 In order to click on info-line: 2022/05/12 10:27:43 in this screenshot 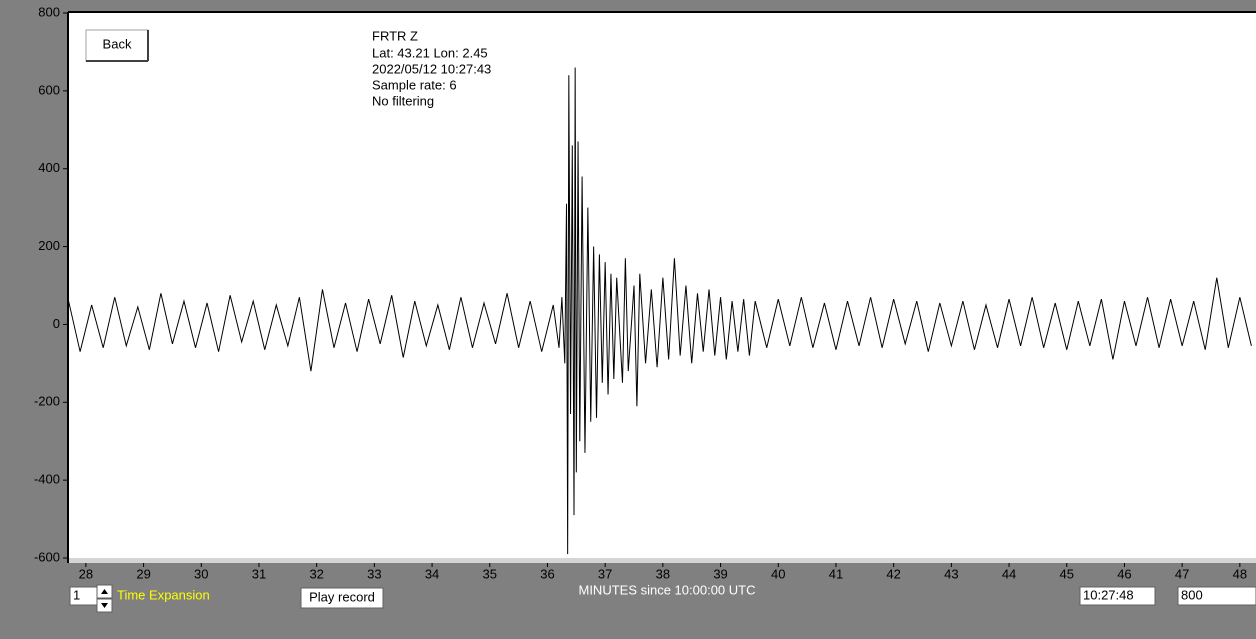, I will do `click(431, 68)`.